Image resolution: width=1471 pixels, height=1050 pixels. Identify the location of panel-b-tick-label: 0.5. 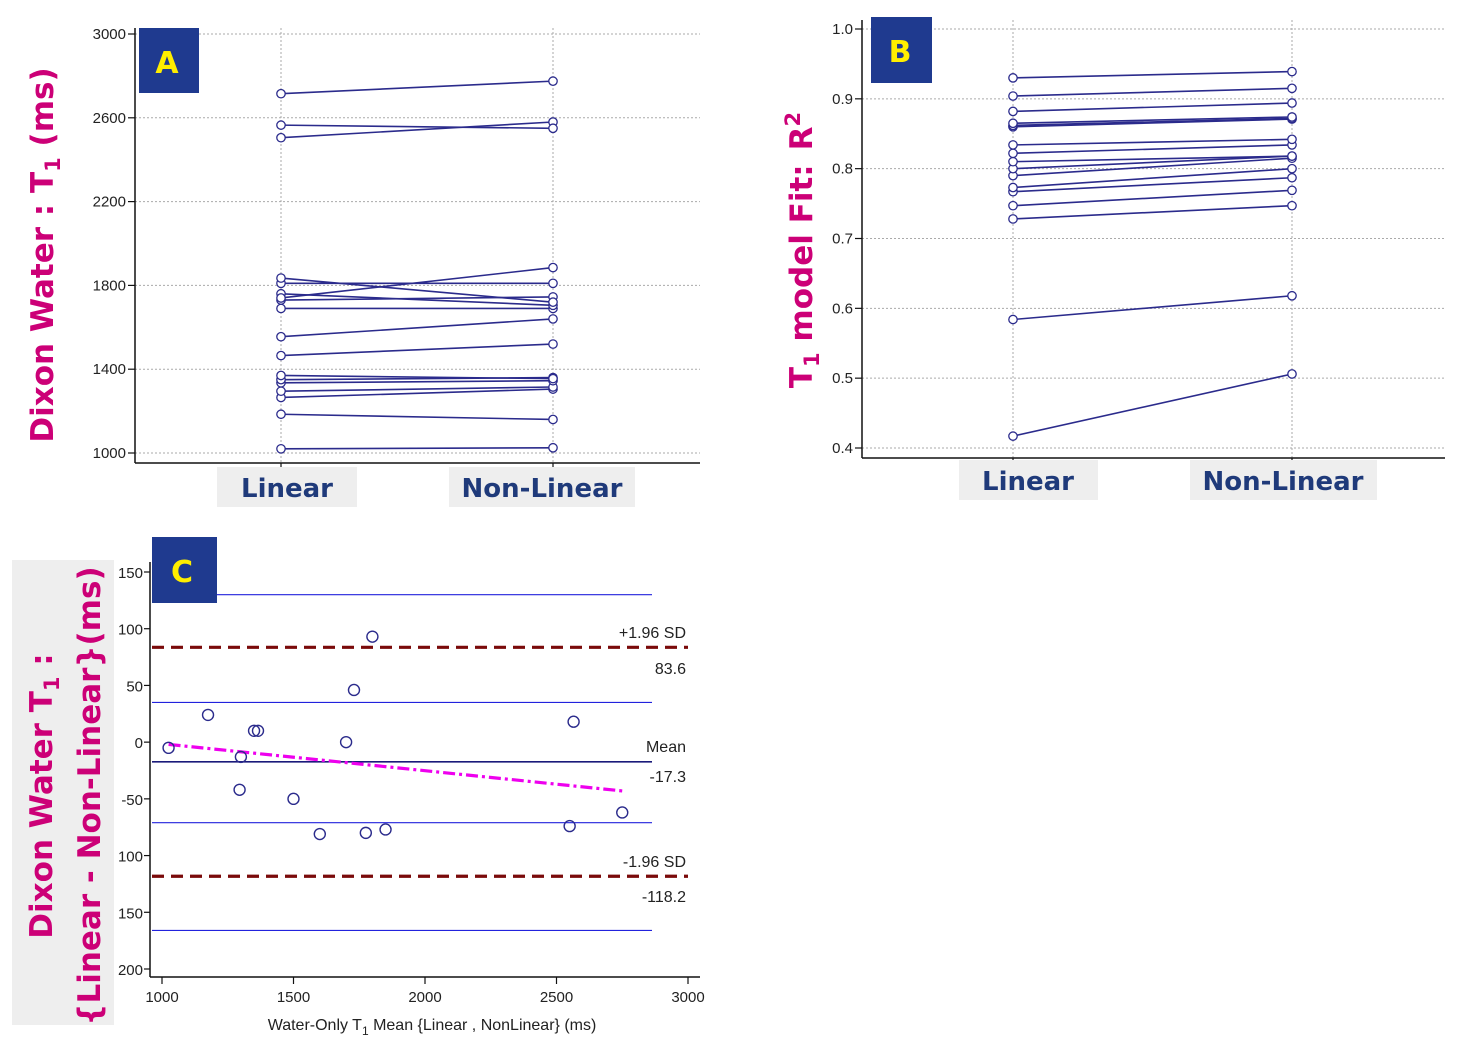
(842, 378).